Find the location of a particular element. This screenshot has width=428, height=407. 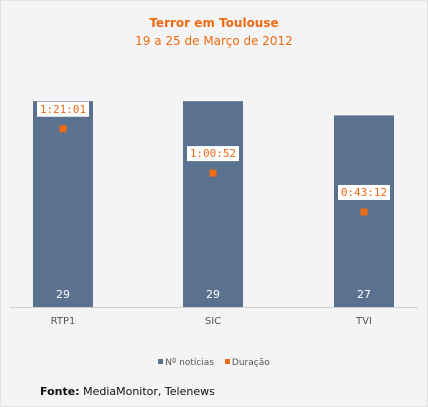

duration-label: 0:43:12 is located at coordinates (364, 192).